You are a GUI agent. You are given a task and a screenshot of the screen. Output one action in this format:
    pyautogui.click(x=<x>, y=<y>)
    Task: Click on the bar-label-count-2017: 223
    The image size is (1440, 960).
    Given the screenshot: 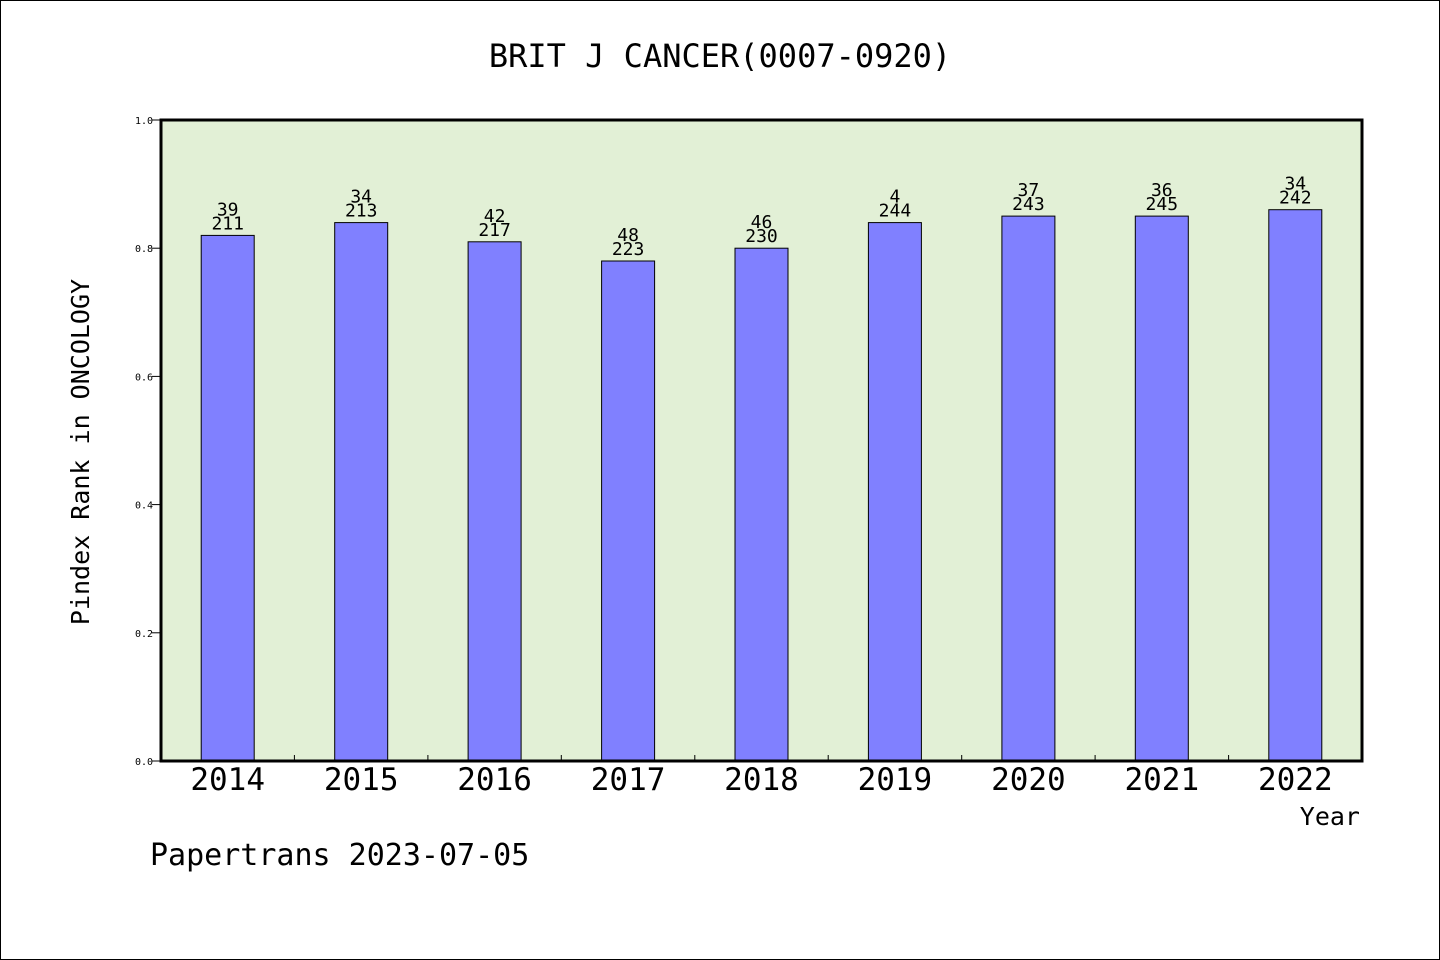 What is the action you would take?
    pyautogui.click(x=628, y=249)
    